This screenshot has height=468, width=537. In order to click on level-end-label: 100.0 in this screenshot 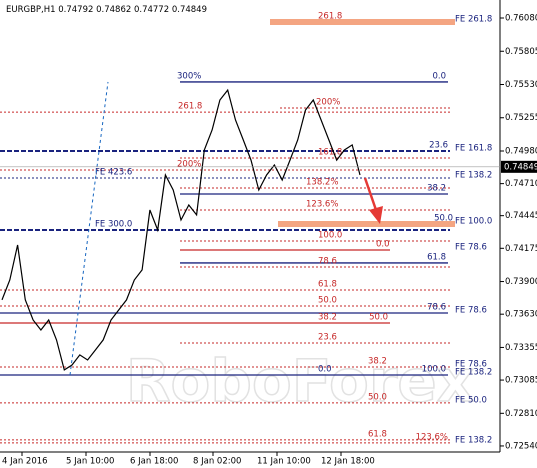, I will do `click(434, 369)`.